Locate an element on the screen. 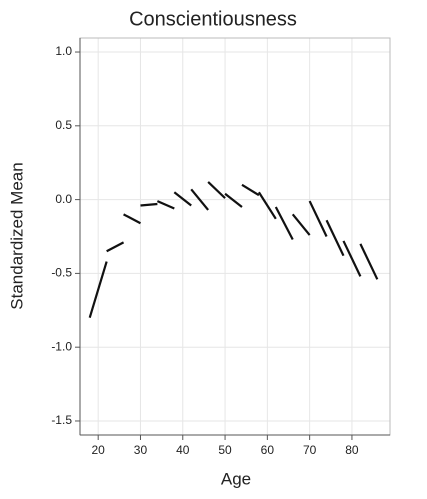  x-tick-label: 70 is located at coordinates (310, 450).